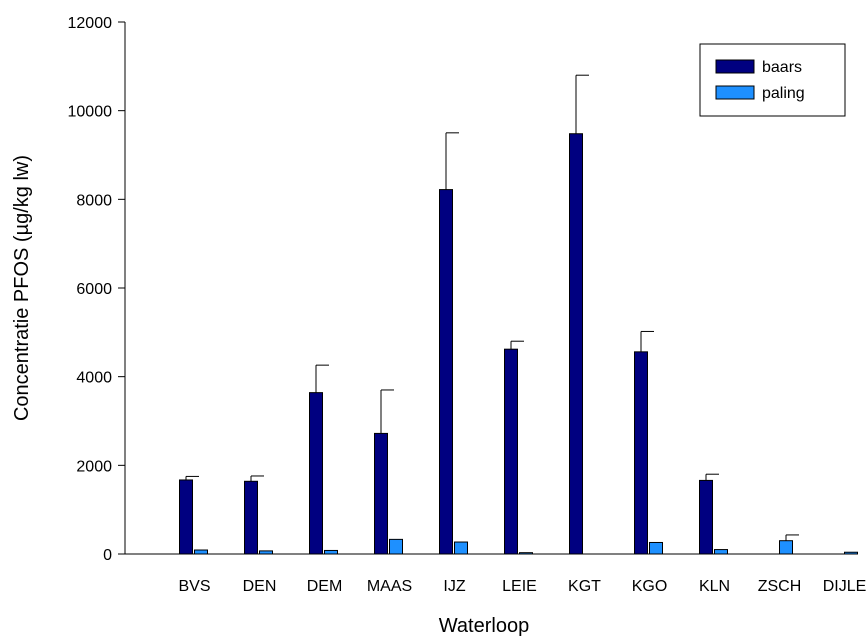 The height and width of the screenshot is (640, 868). Describe the element at coordinates (90, 23) in the screenshot. I see `y-tick-label: 12000` at that location.